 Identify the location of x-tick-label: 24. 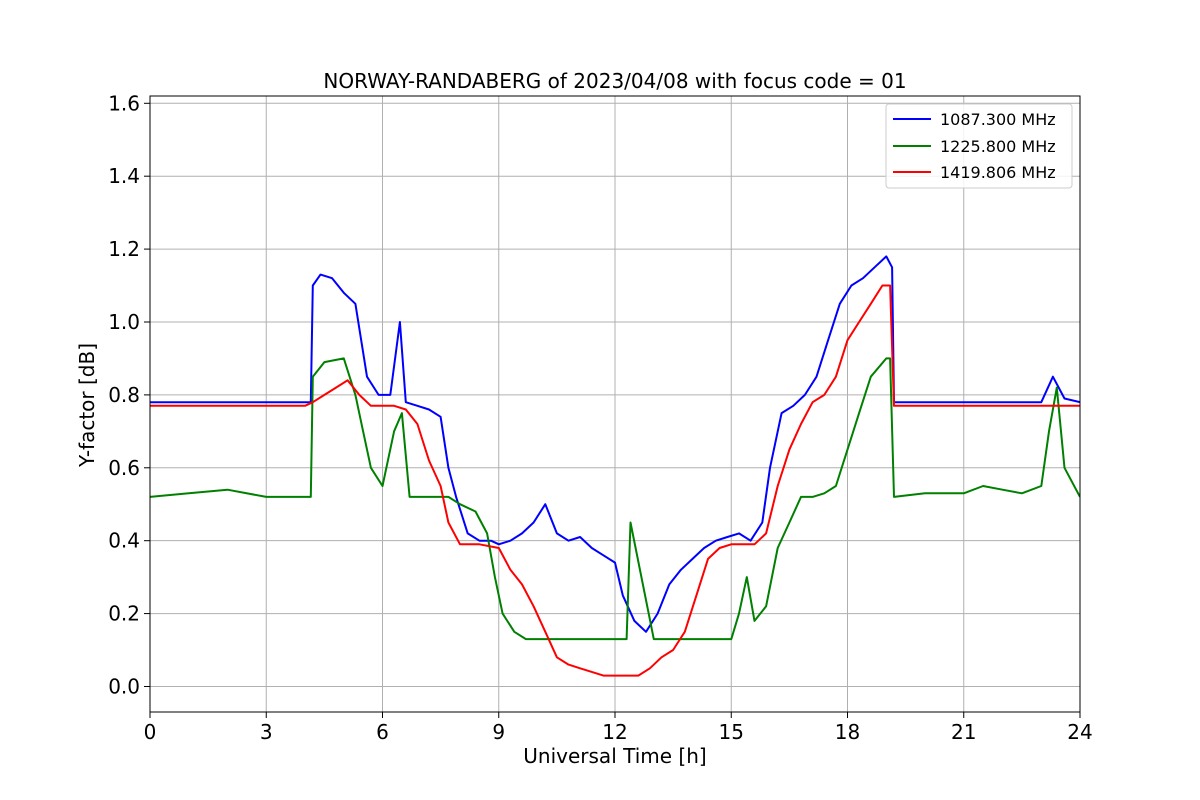
(1079, 732).